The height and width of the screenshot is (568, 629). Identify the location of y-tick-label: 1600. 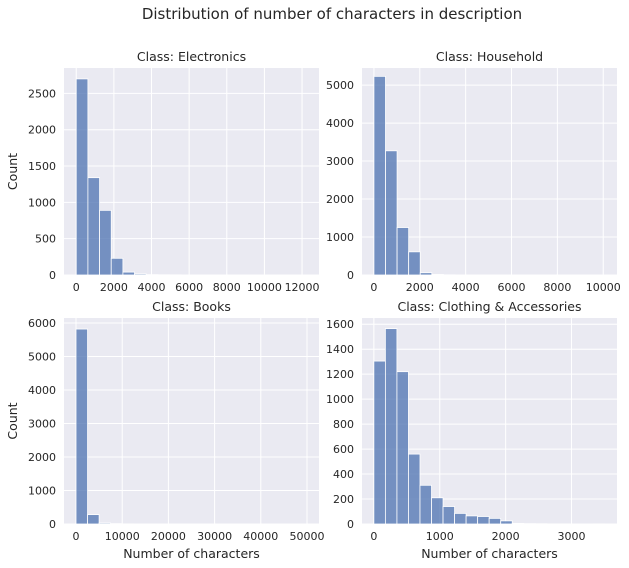
(340, 324).